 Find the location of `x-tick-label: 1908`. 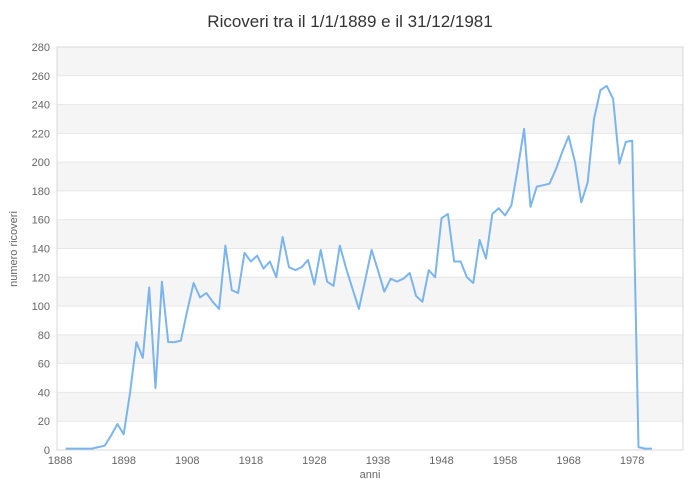

x-tick-label: 1908 is located at coordinates (187, 461).